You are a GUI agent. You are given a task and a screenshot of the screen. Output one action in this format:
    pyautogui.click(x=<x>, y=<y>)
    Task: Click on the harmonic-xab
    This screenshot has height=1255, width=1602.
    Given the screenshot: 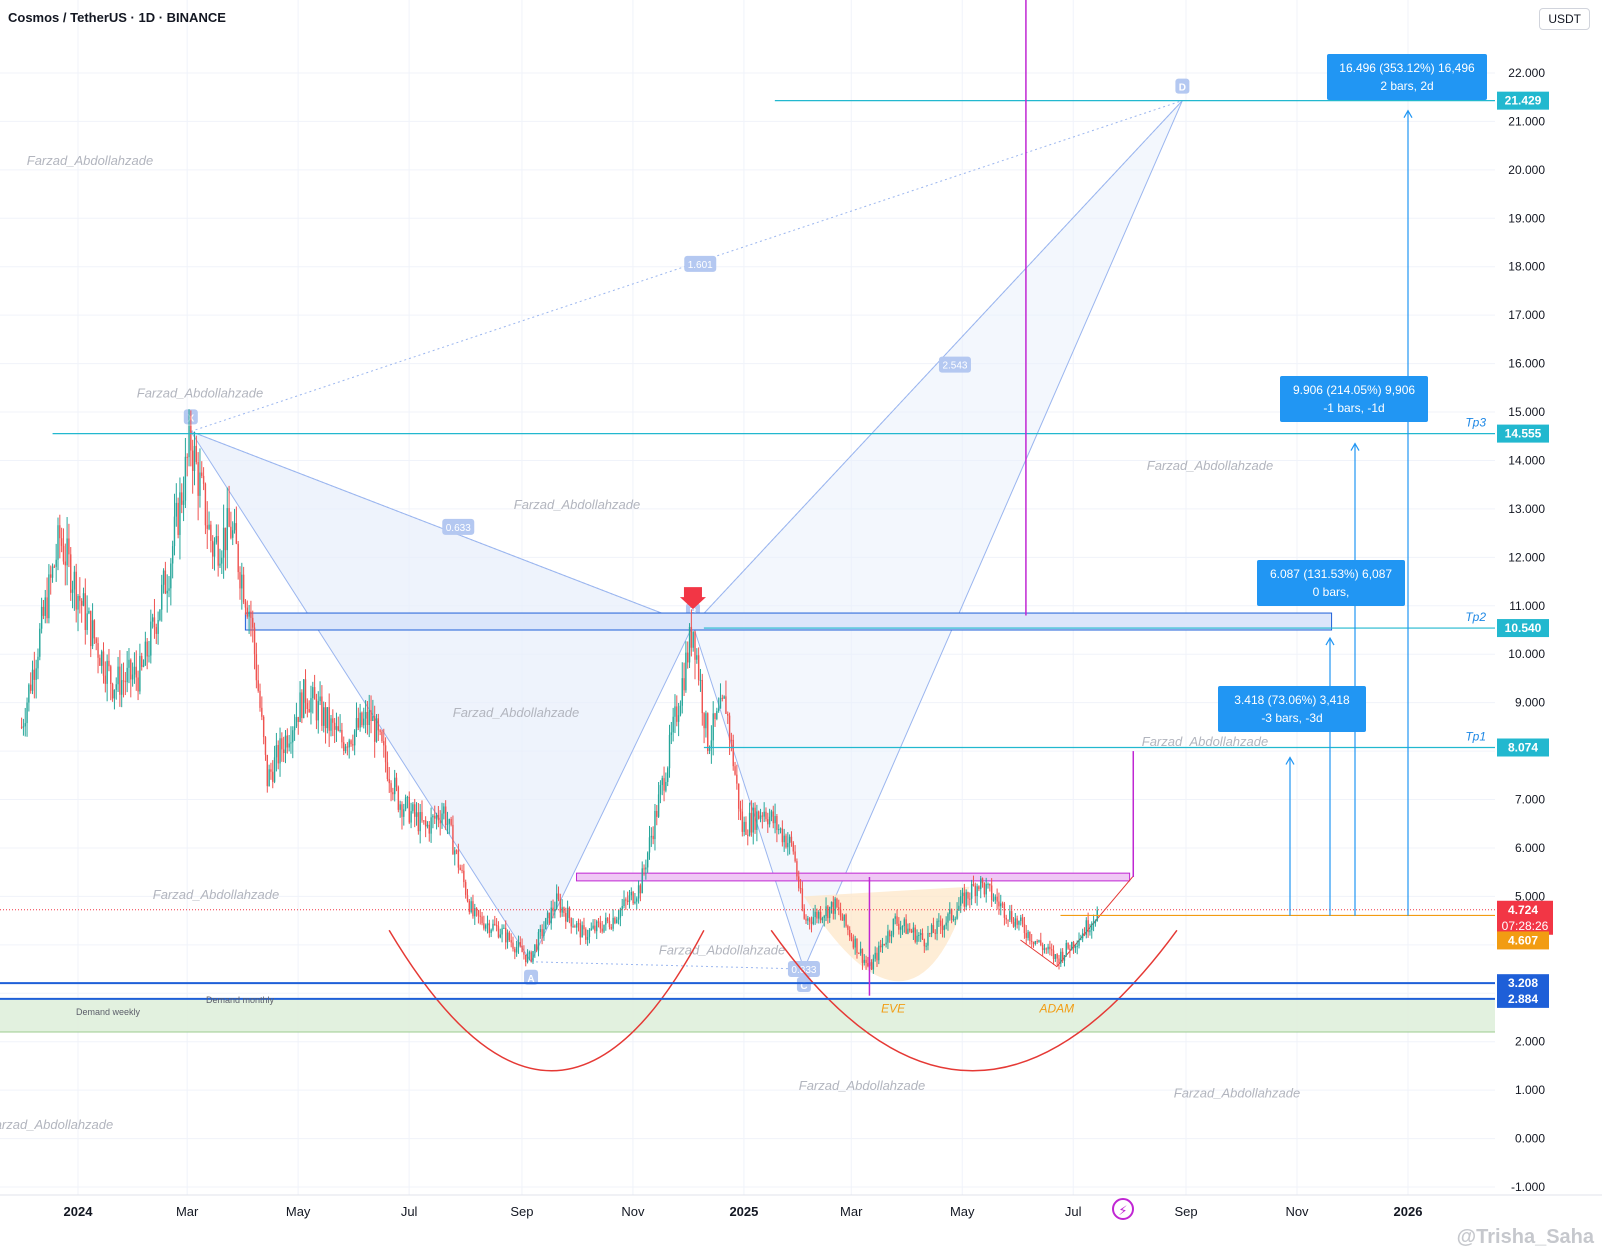 What is the action you would take?
    pyautogui.click(x=441, y=696)
    